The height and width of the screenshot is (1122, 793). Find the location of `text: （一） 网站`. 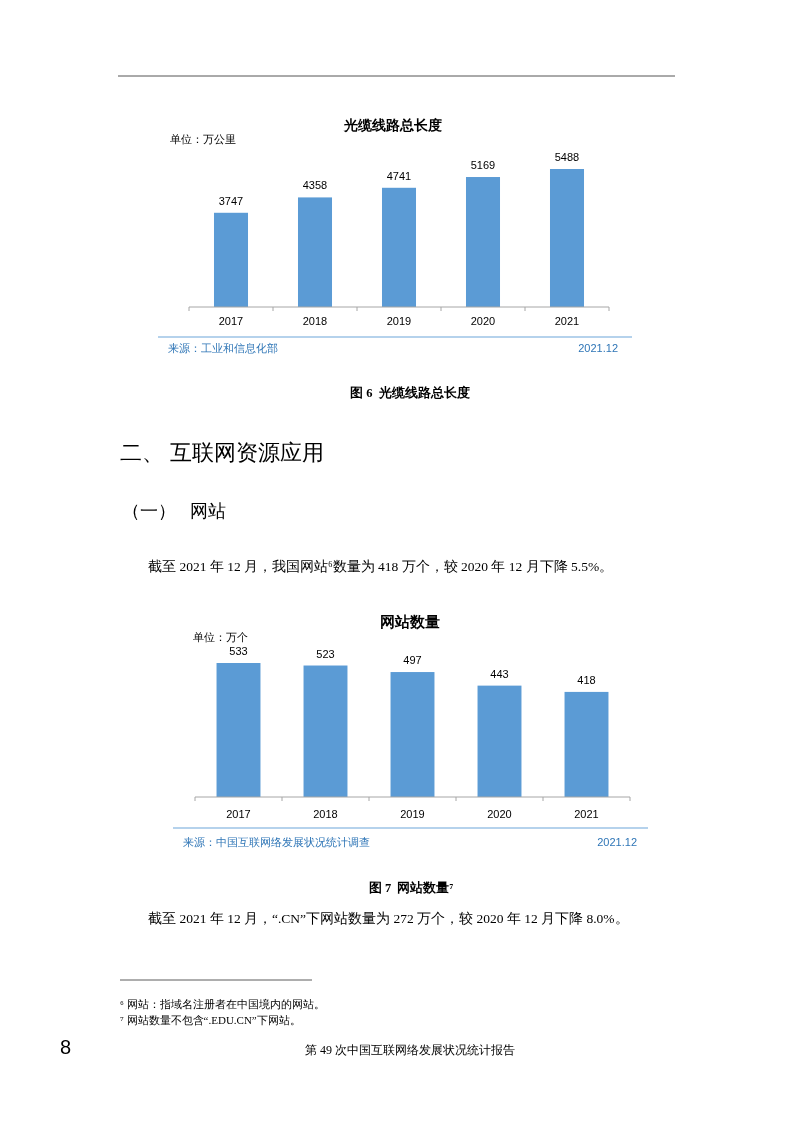

text: （一） 网站 is located at coordinates (174, 511).